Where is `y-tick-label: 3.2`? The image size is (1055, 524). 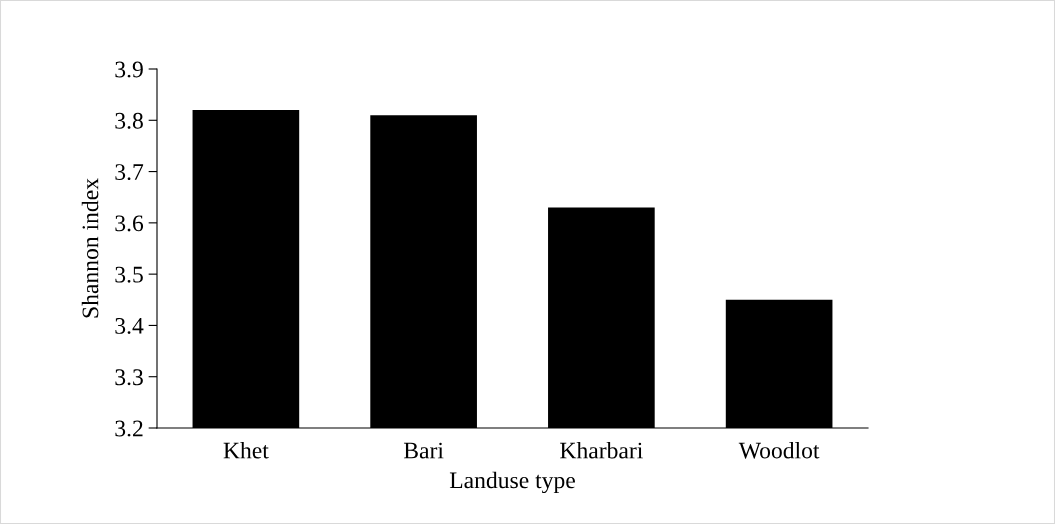
y-tick-label: 3.2 is located at coordinates (129, 428).